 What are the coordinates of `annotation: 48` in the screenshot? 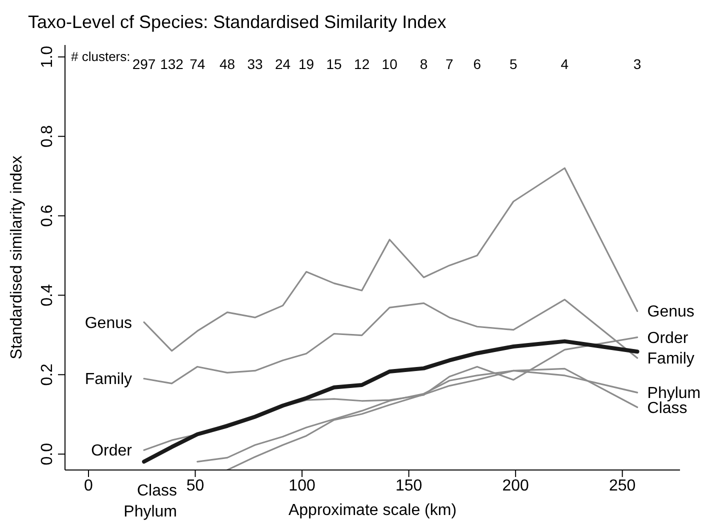 It's located at (228, 64).